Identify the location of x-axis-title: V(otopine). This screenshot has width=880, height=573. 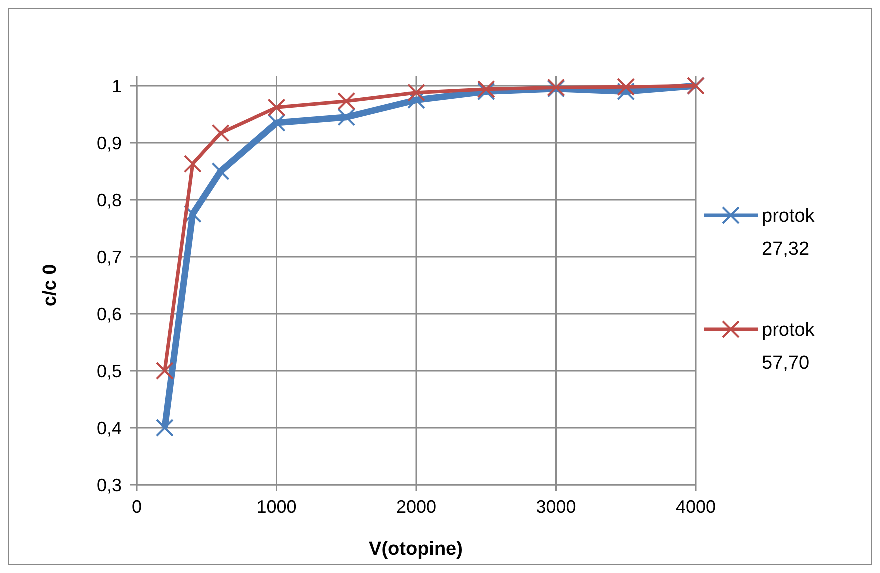
(416, 549).